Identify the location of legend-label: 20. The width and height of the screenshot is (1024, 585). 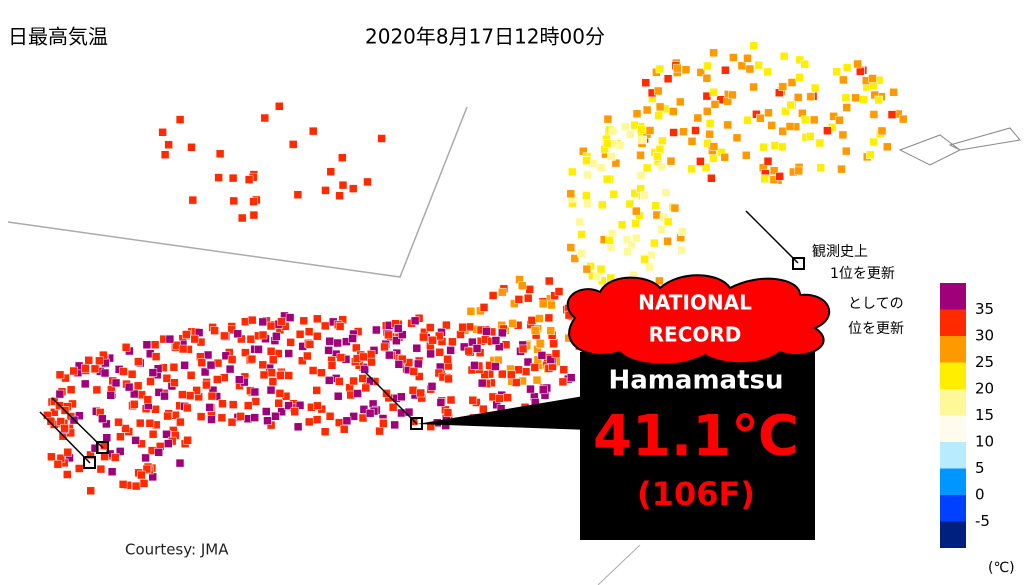
(984, 389).